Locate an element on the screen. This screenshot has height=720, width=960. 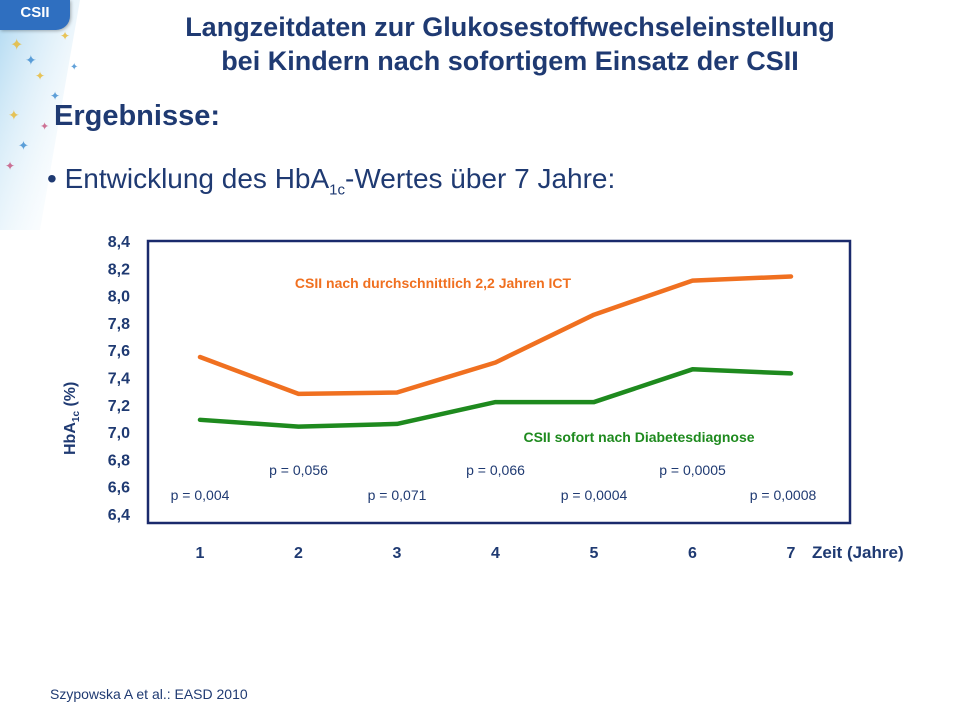
x-tick-label: 3 is located at coordinates (397, 553).